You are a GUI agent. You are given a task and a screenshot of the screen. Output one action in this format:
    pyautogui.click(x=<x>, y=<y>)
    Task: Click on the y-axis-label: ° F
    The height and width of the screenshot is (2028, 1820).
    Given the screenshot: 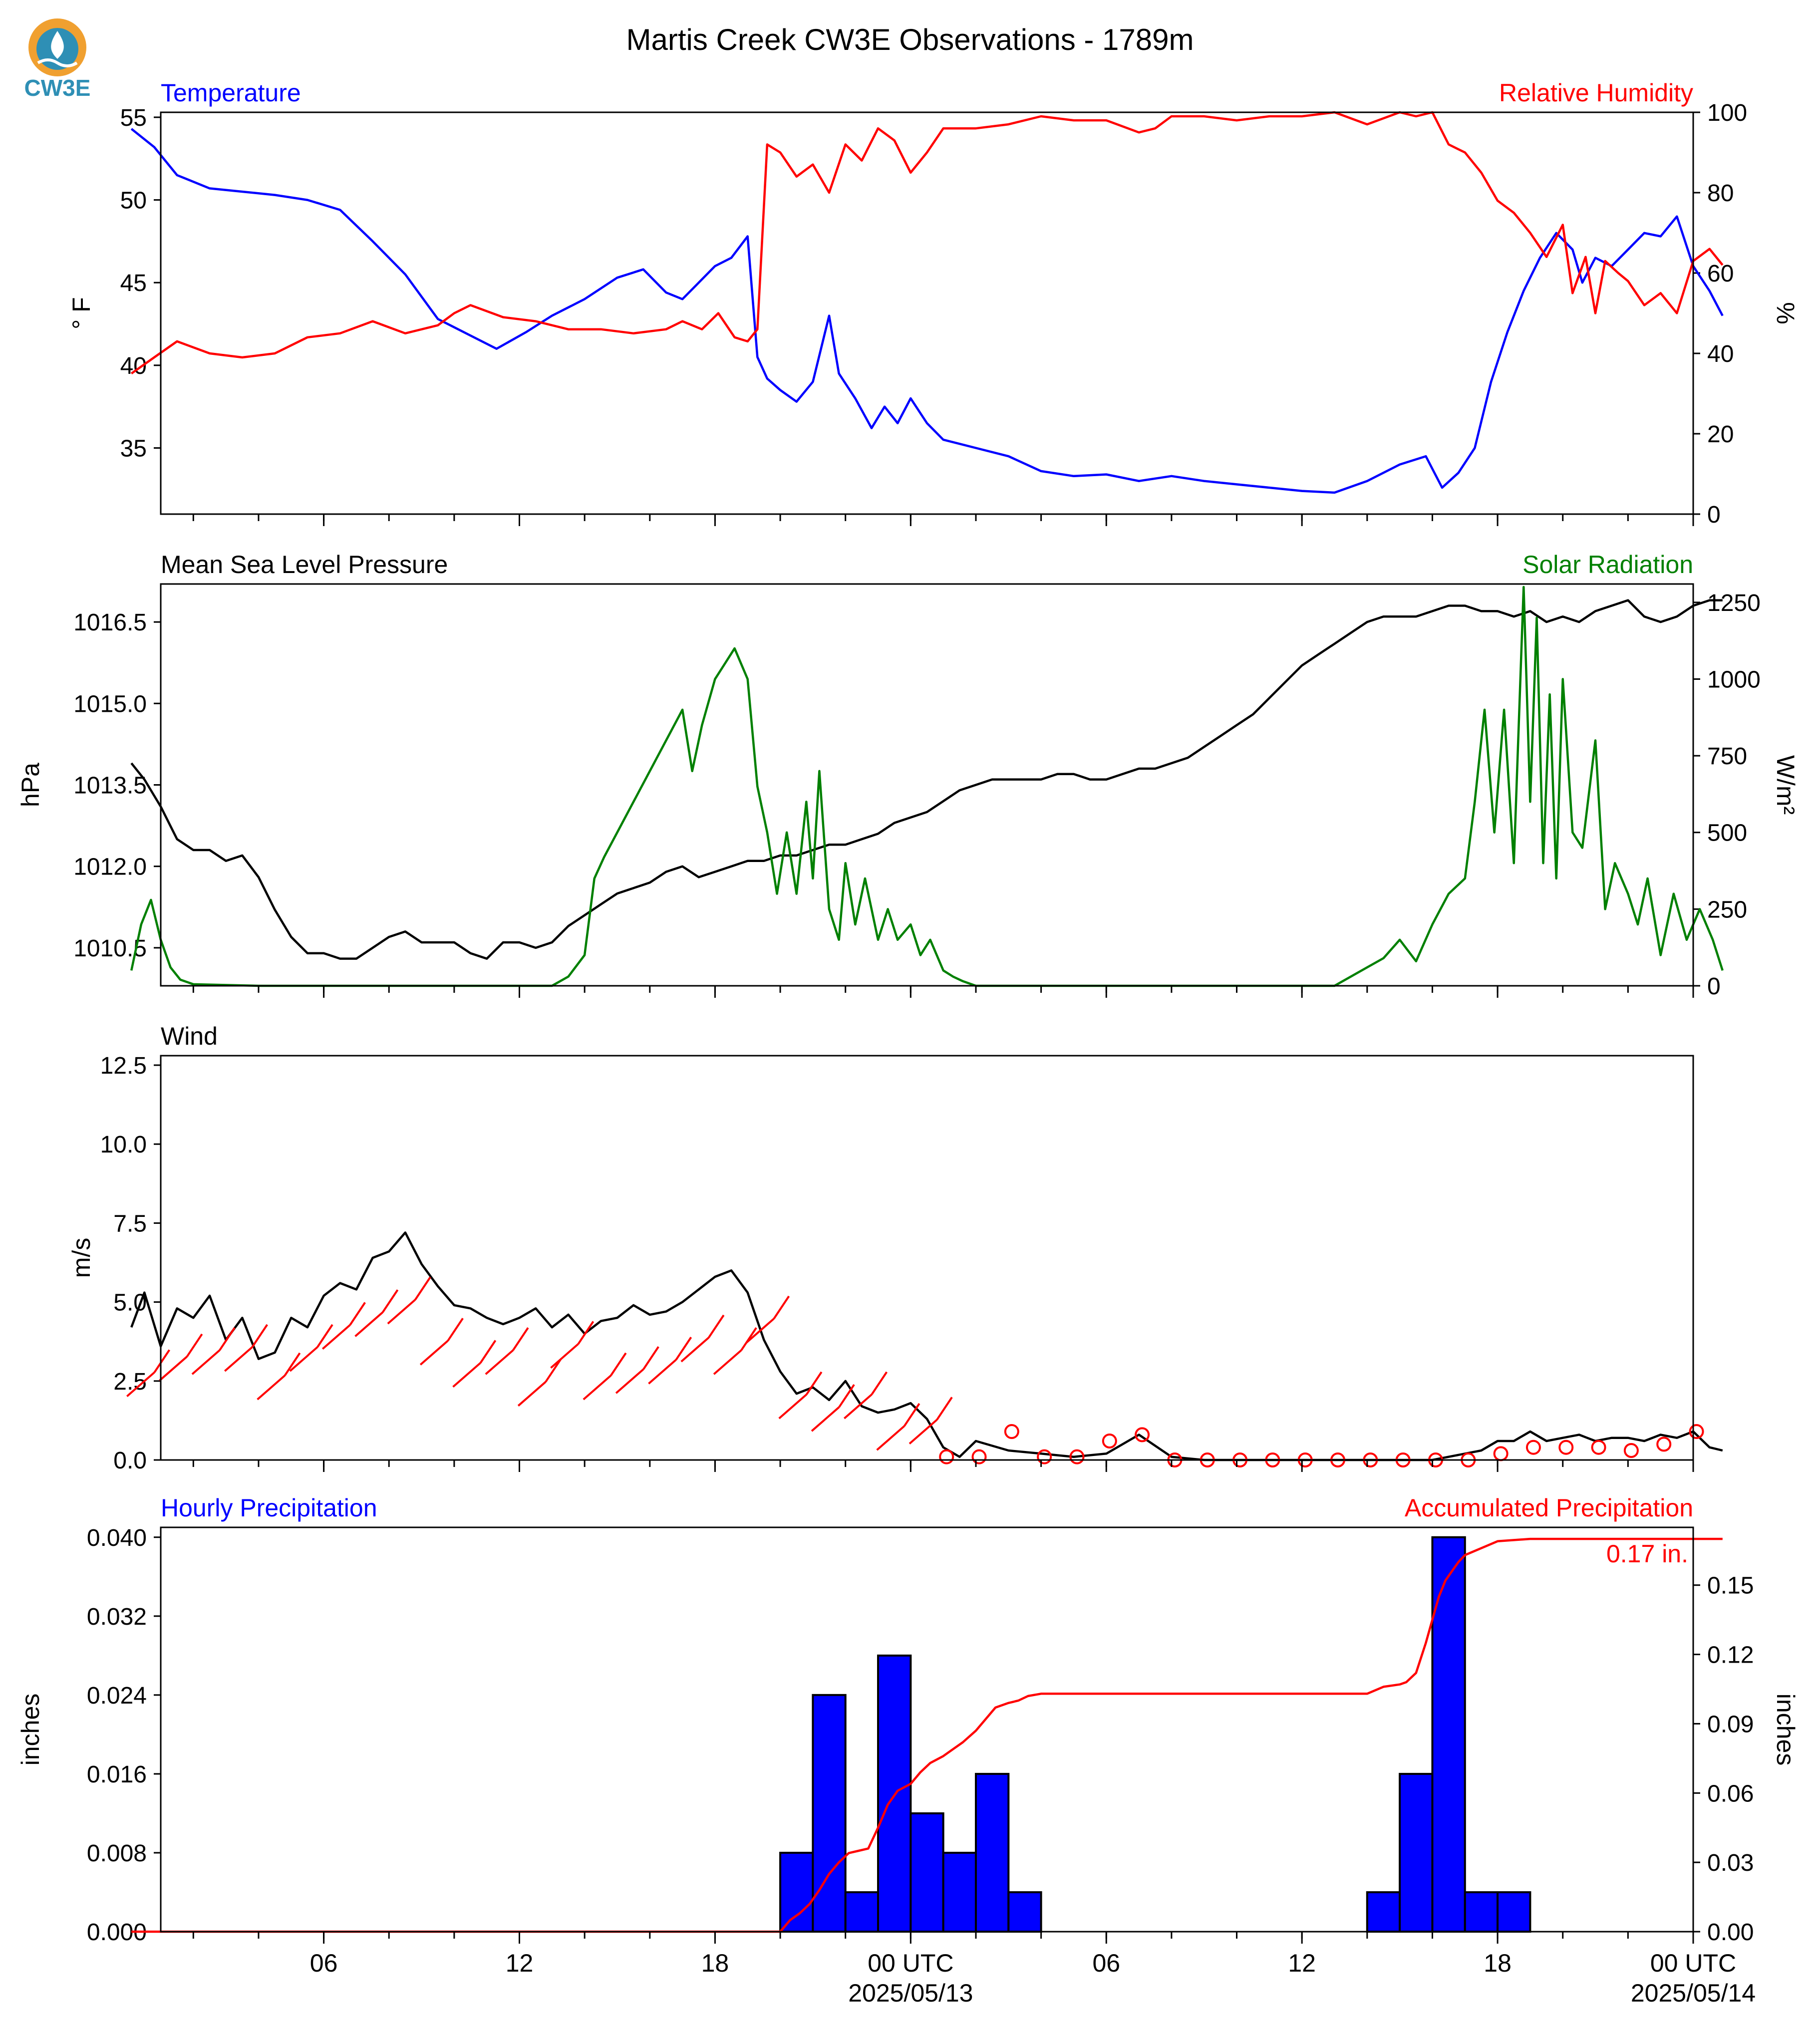 What is the action you would take?
    pyautogui.click(x=81, y=313)
    